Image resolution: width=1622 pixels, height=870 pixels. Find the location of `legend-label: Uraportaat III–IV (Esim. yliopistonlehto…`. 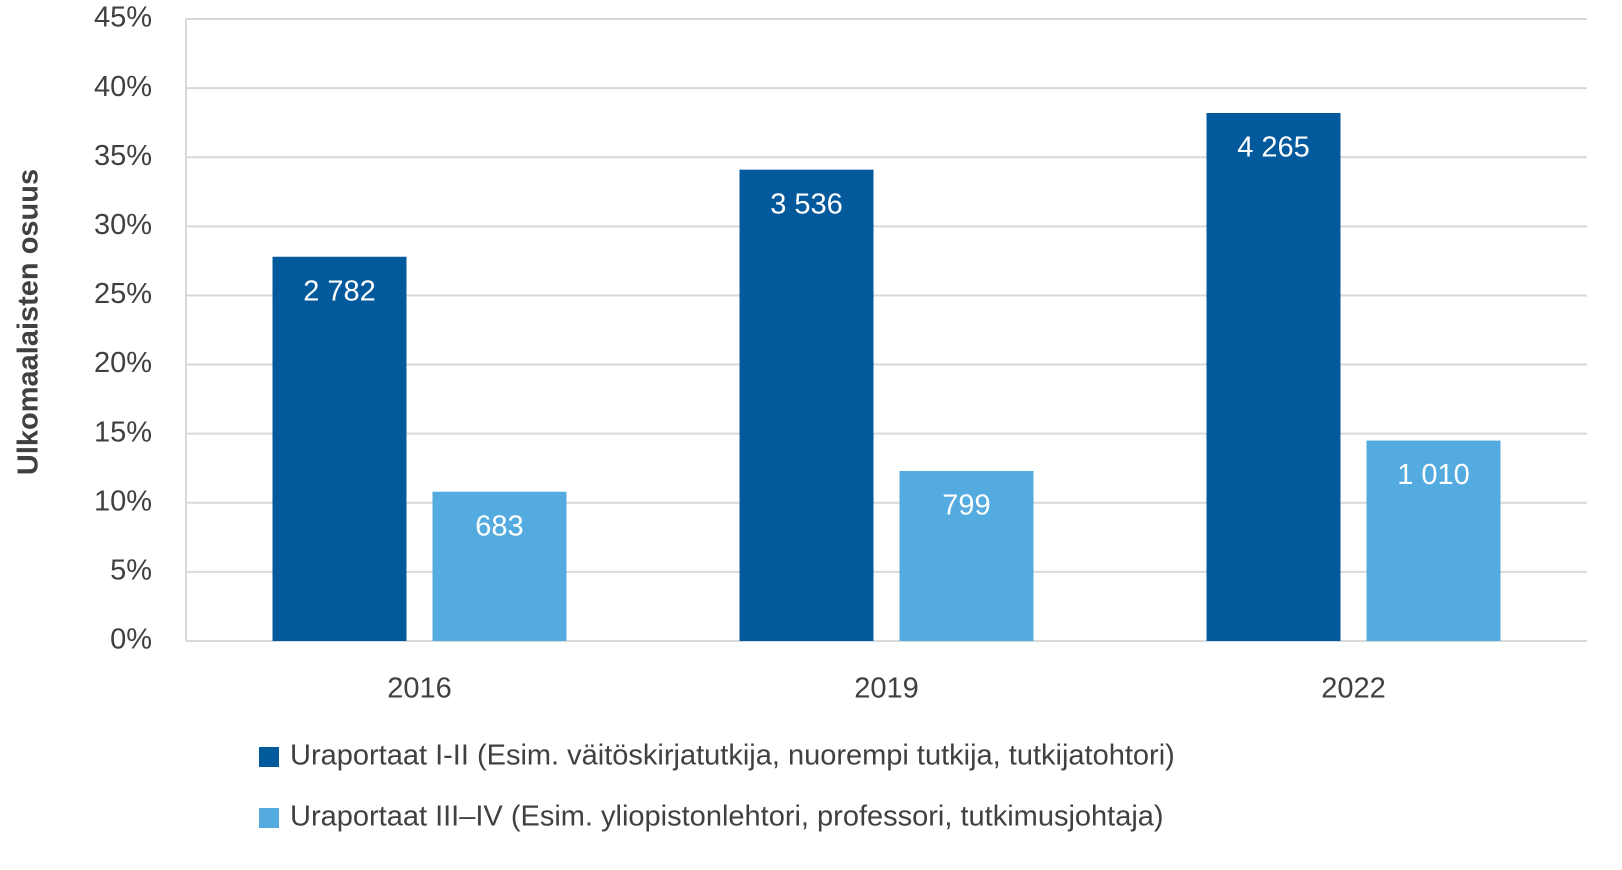

legend-label: Uraportaat III–IV (Esim. yliopistonlehto… is located at coordinates (727, 817).